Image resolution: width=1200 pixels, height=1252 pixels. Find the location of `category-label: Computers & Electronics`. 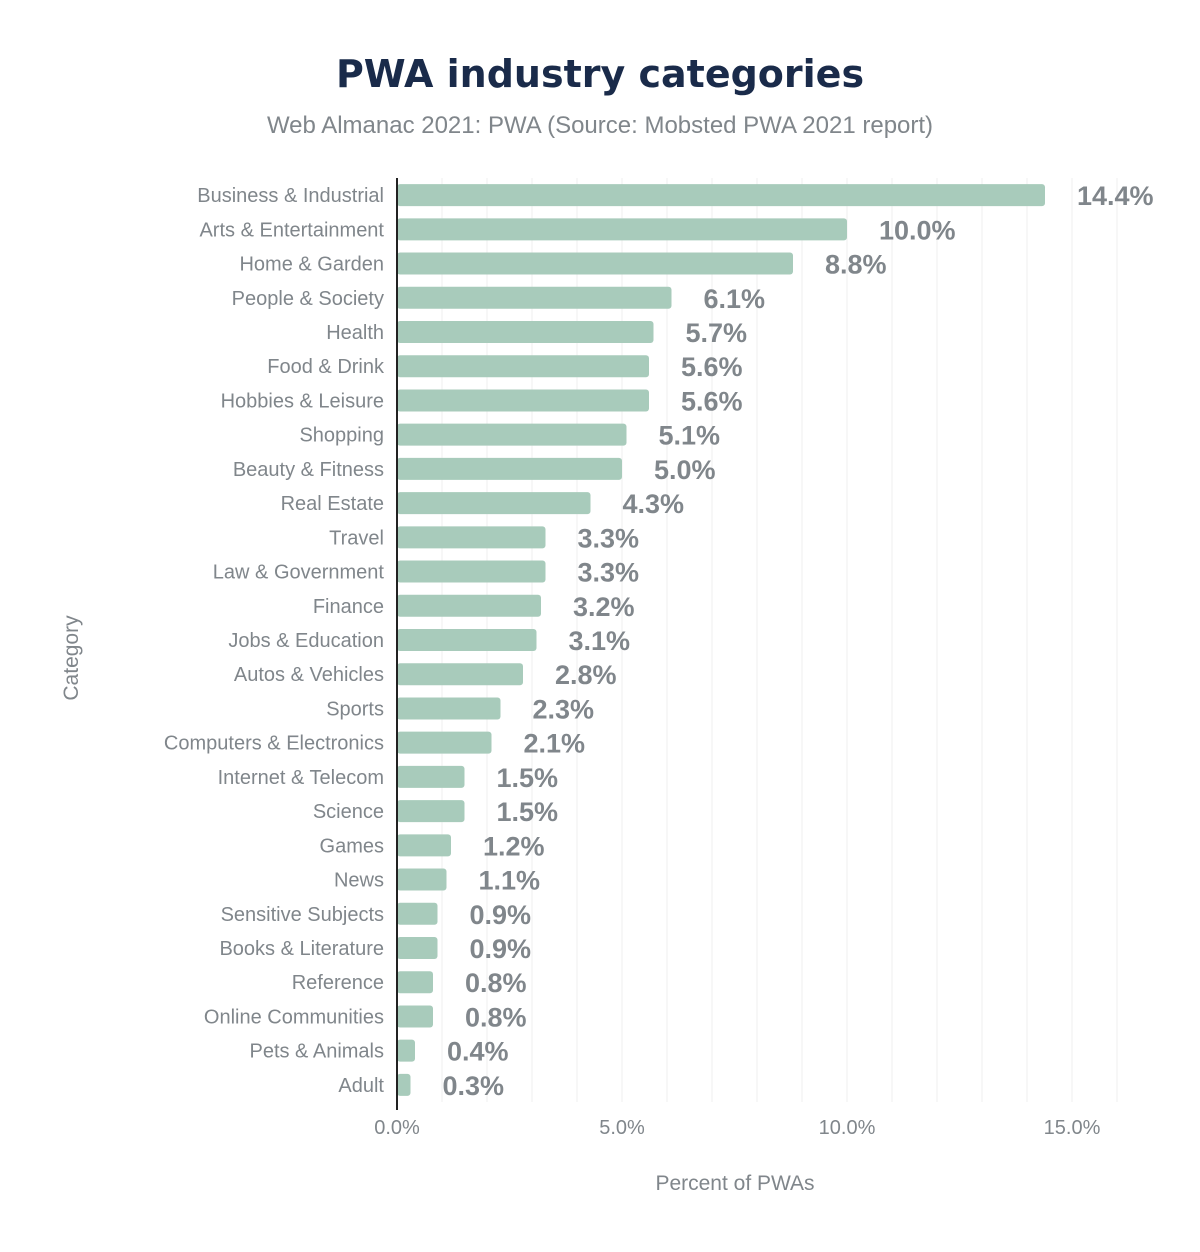

category-label: Computers & Electronics is located at coordinates (274, 744).